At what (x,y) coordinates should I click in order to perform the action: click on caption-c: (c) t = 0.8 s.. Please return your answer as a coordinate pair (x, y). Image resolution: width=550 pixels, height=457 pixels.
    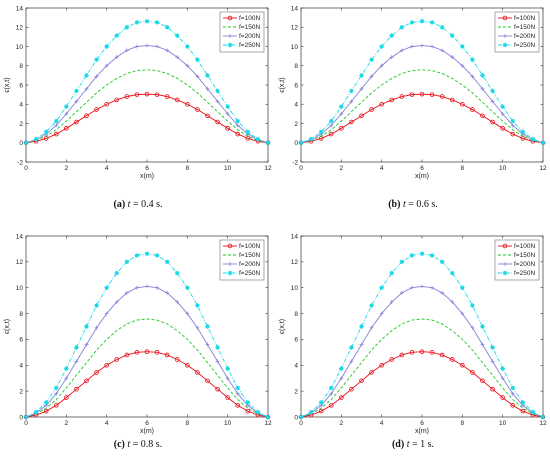
    Looking at the image, I should click on (138, 444).